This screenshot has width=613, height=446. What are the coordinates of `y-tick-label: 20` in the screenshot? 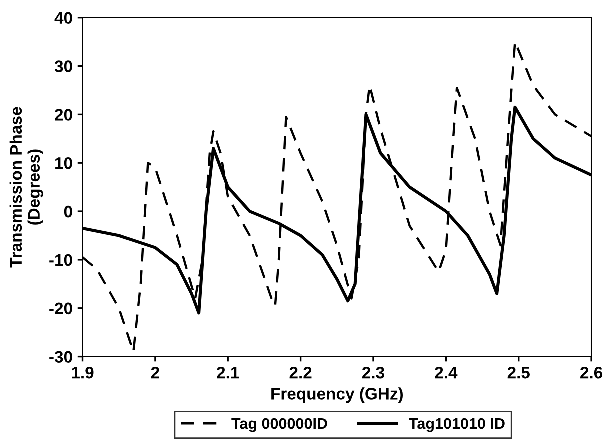 It's located at (63, 115).